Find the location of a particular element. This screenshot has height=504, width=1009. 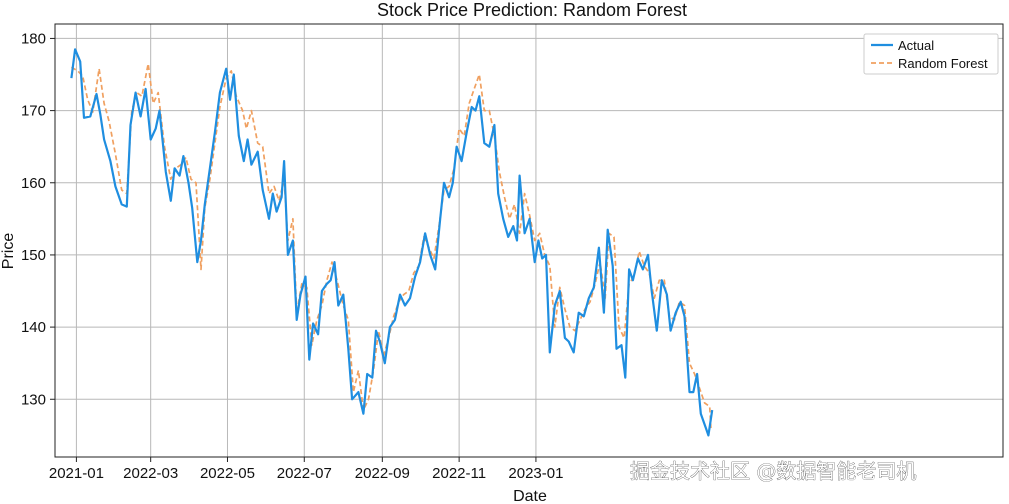

y-axis-title: Price is located at coordinates (8, 251).